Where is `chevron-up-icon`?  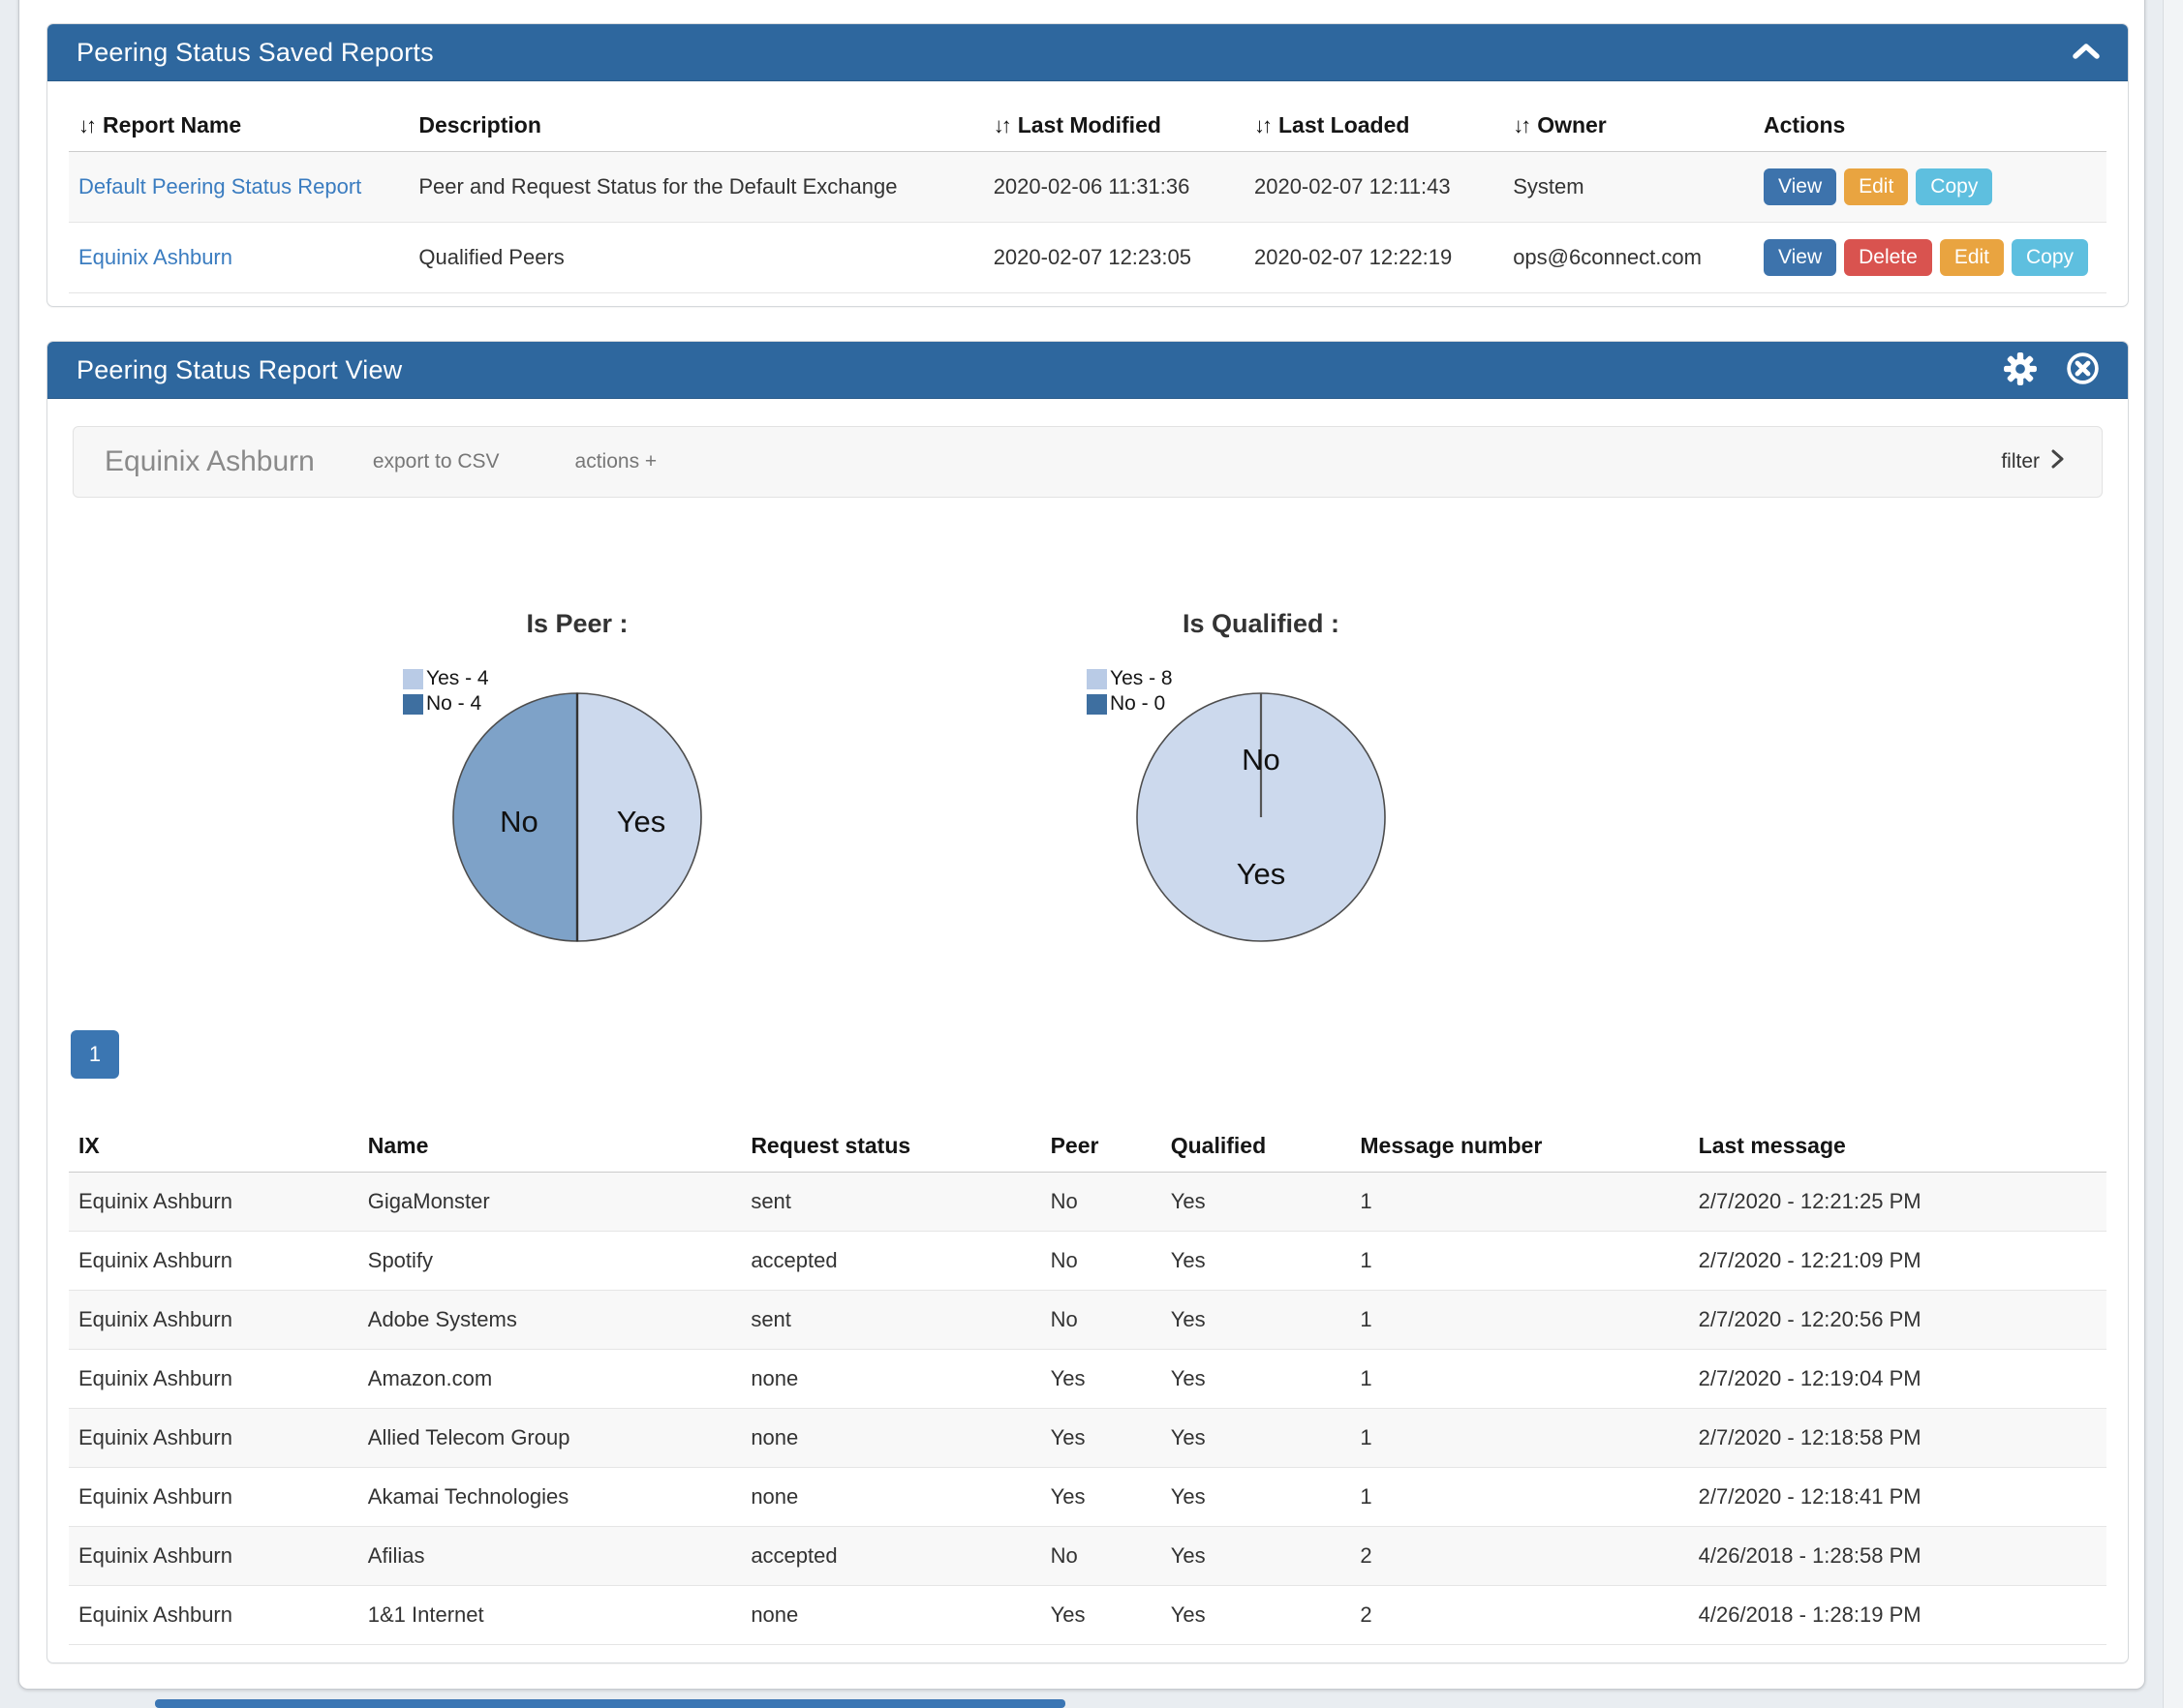
chevron-up-icon is located at coordinates (2086, 53).